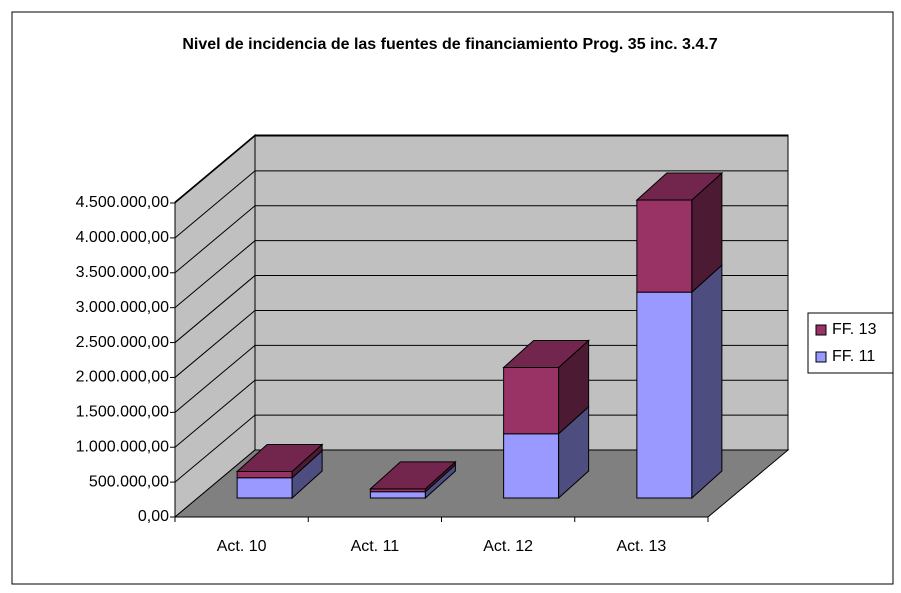  Describe the element at coordinates (375, 546) in the screenshot. I see `x-tick-label: Act. 11` at that location.